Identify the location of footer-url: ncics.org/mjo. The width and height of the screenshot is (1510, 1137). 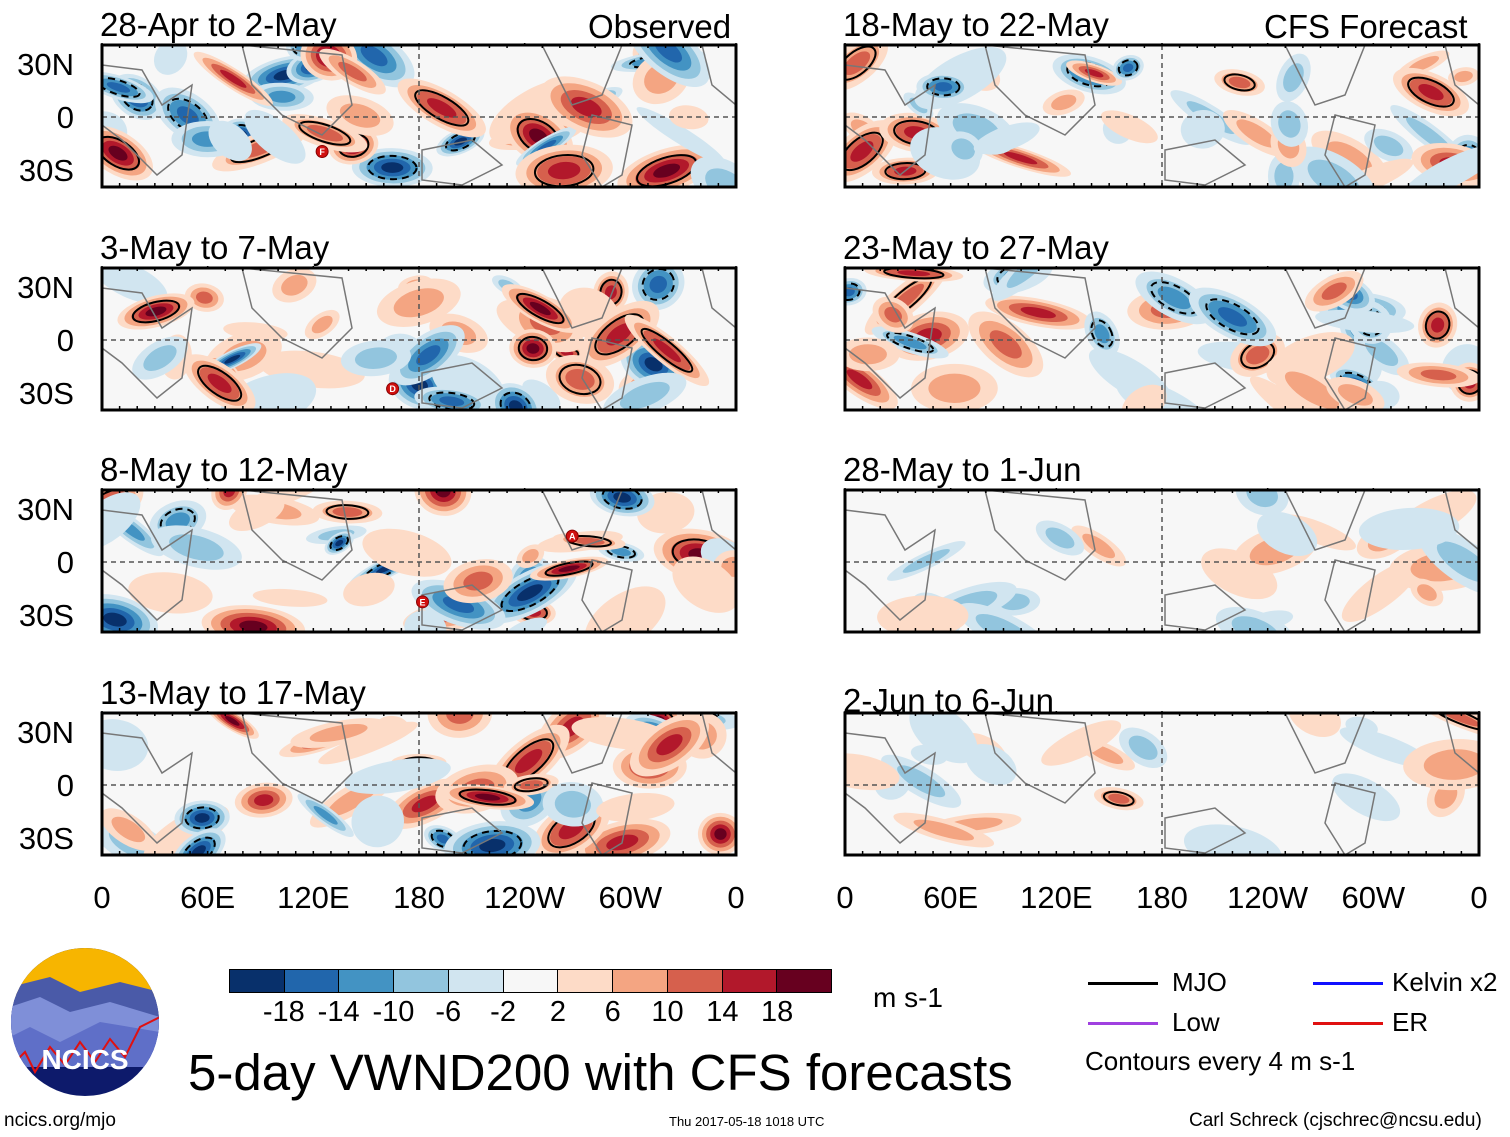
(60, 1120).